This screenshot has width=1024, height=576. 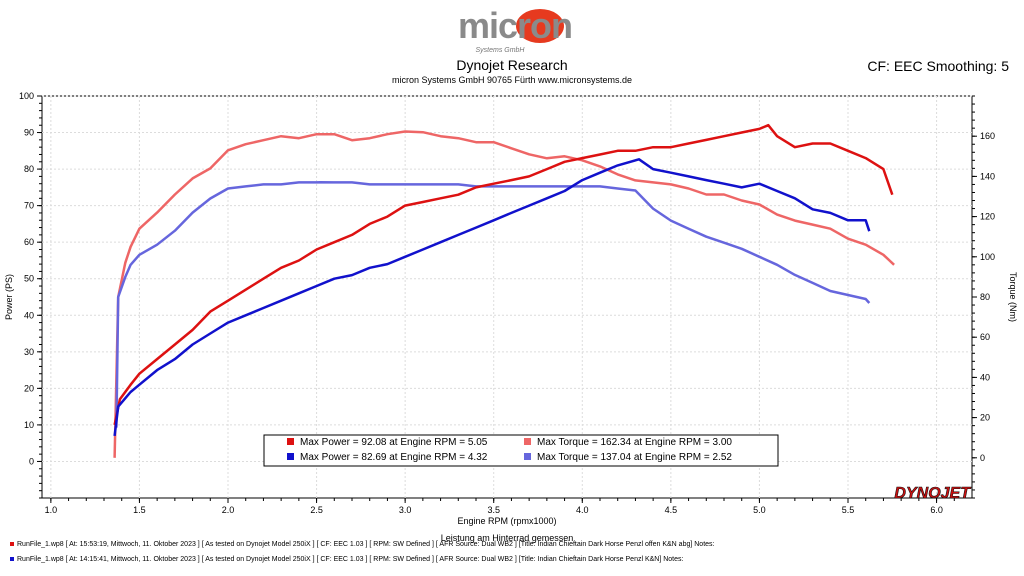 What do you see at coordinates (512, 65) in the screenshot?
I see `chart-title: Dynojet Research` at bounding box center [512, 65].